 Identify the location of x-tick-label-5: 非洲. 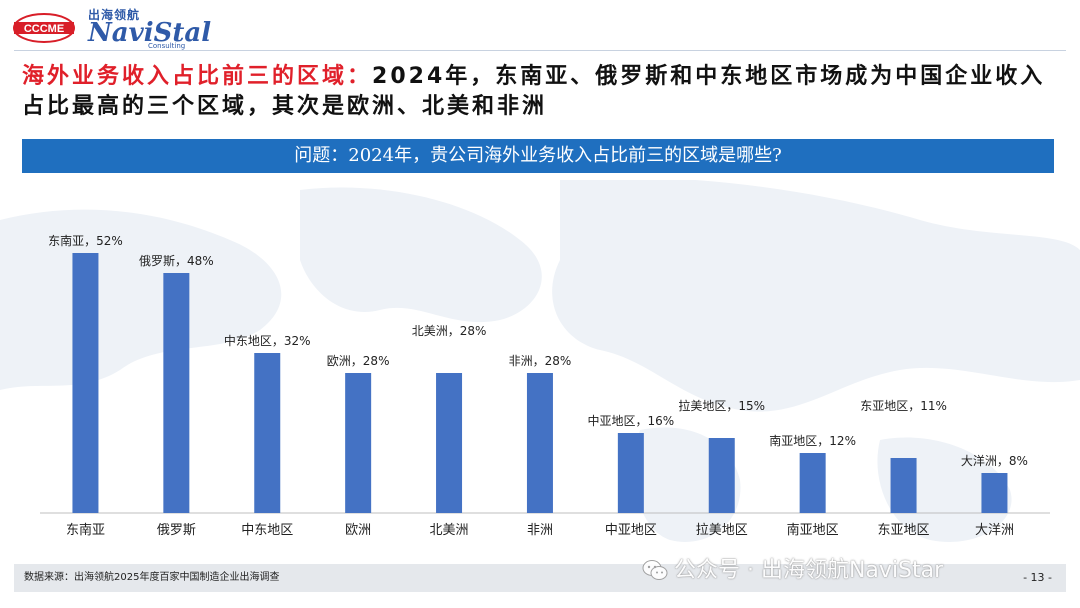
(540, 530).